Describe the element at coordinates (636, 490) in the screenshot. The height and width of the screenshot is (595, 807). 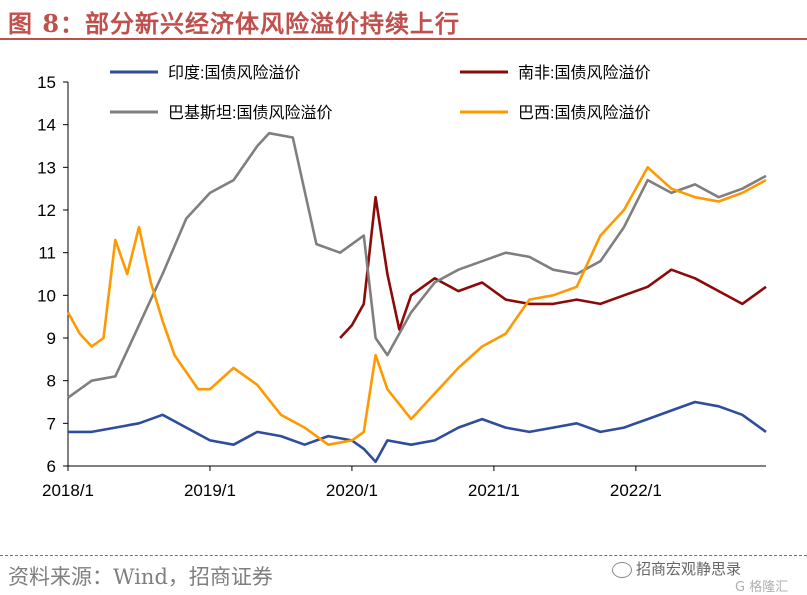
I see `x-tick-label: 2022/1` at that location.